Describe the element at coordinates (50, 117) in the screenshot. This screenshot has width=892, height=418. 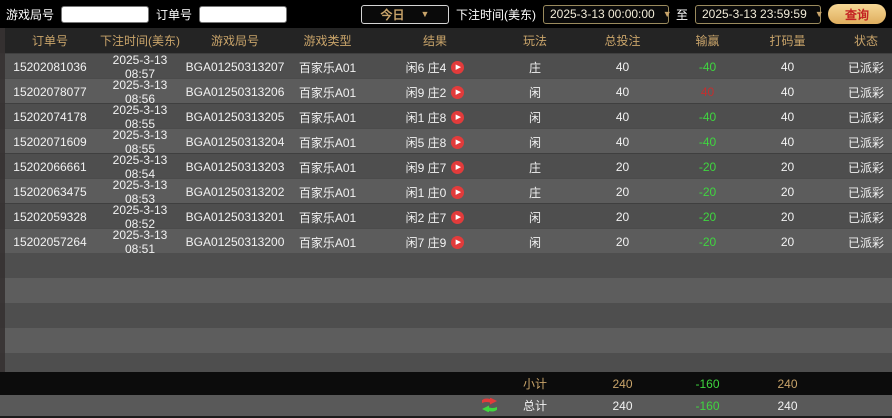
I see `cell-order-id: 15202074178` at that location.